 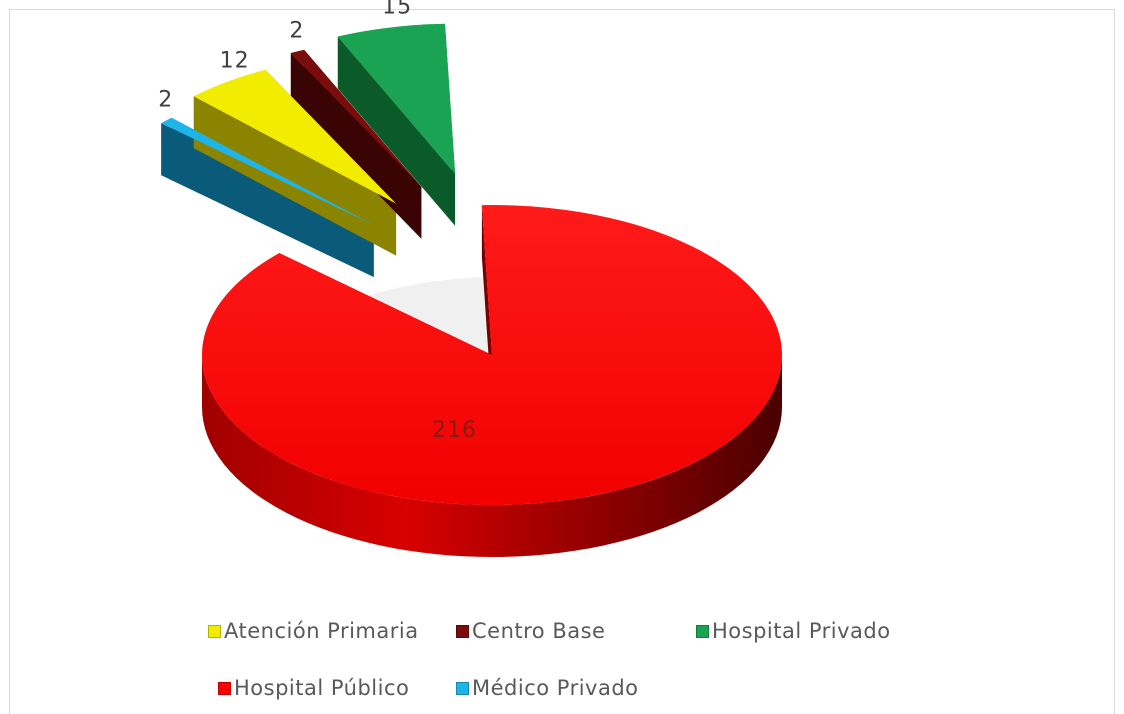 I want to click on slice-wall-atencion-primaria, so click(x=295, y=162).